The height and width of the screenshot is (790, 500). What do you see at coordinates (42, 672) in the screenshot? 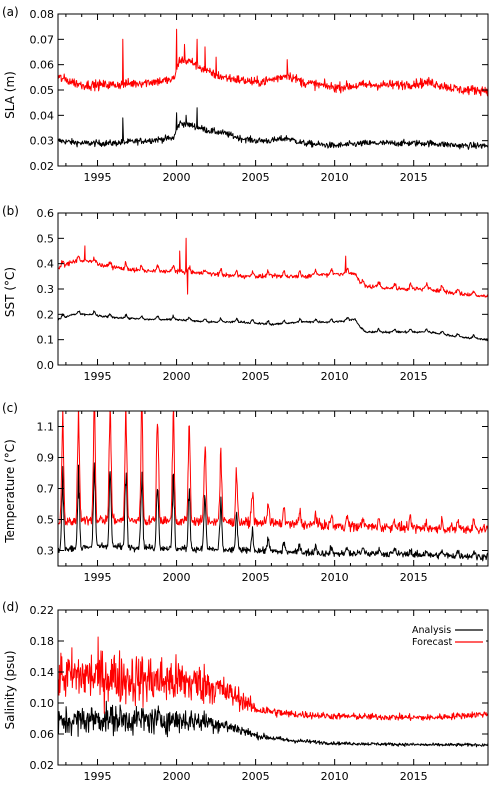
I see `panel-d-ytick-label: 0.14` at bounding box center [42, 672].